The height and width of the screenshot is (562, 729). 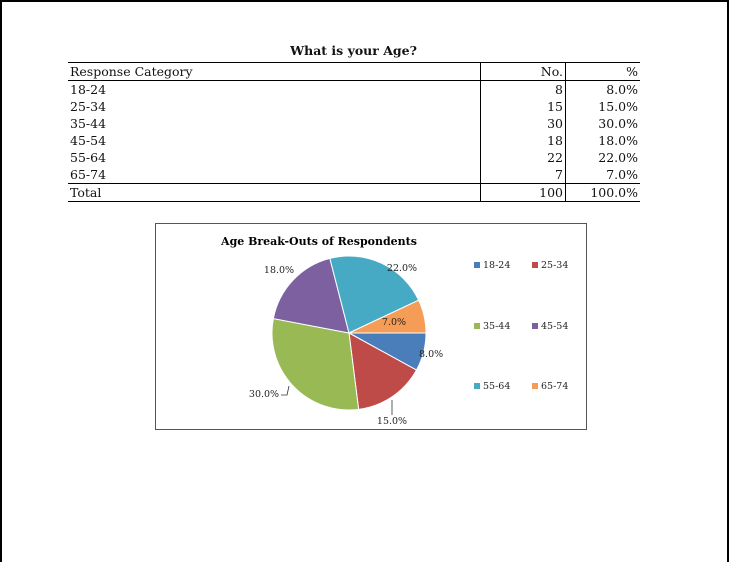 What do you see at coordinates (523, 157) in the screenshot?
I see `row-count: 22` at bounding box center [523, 157].